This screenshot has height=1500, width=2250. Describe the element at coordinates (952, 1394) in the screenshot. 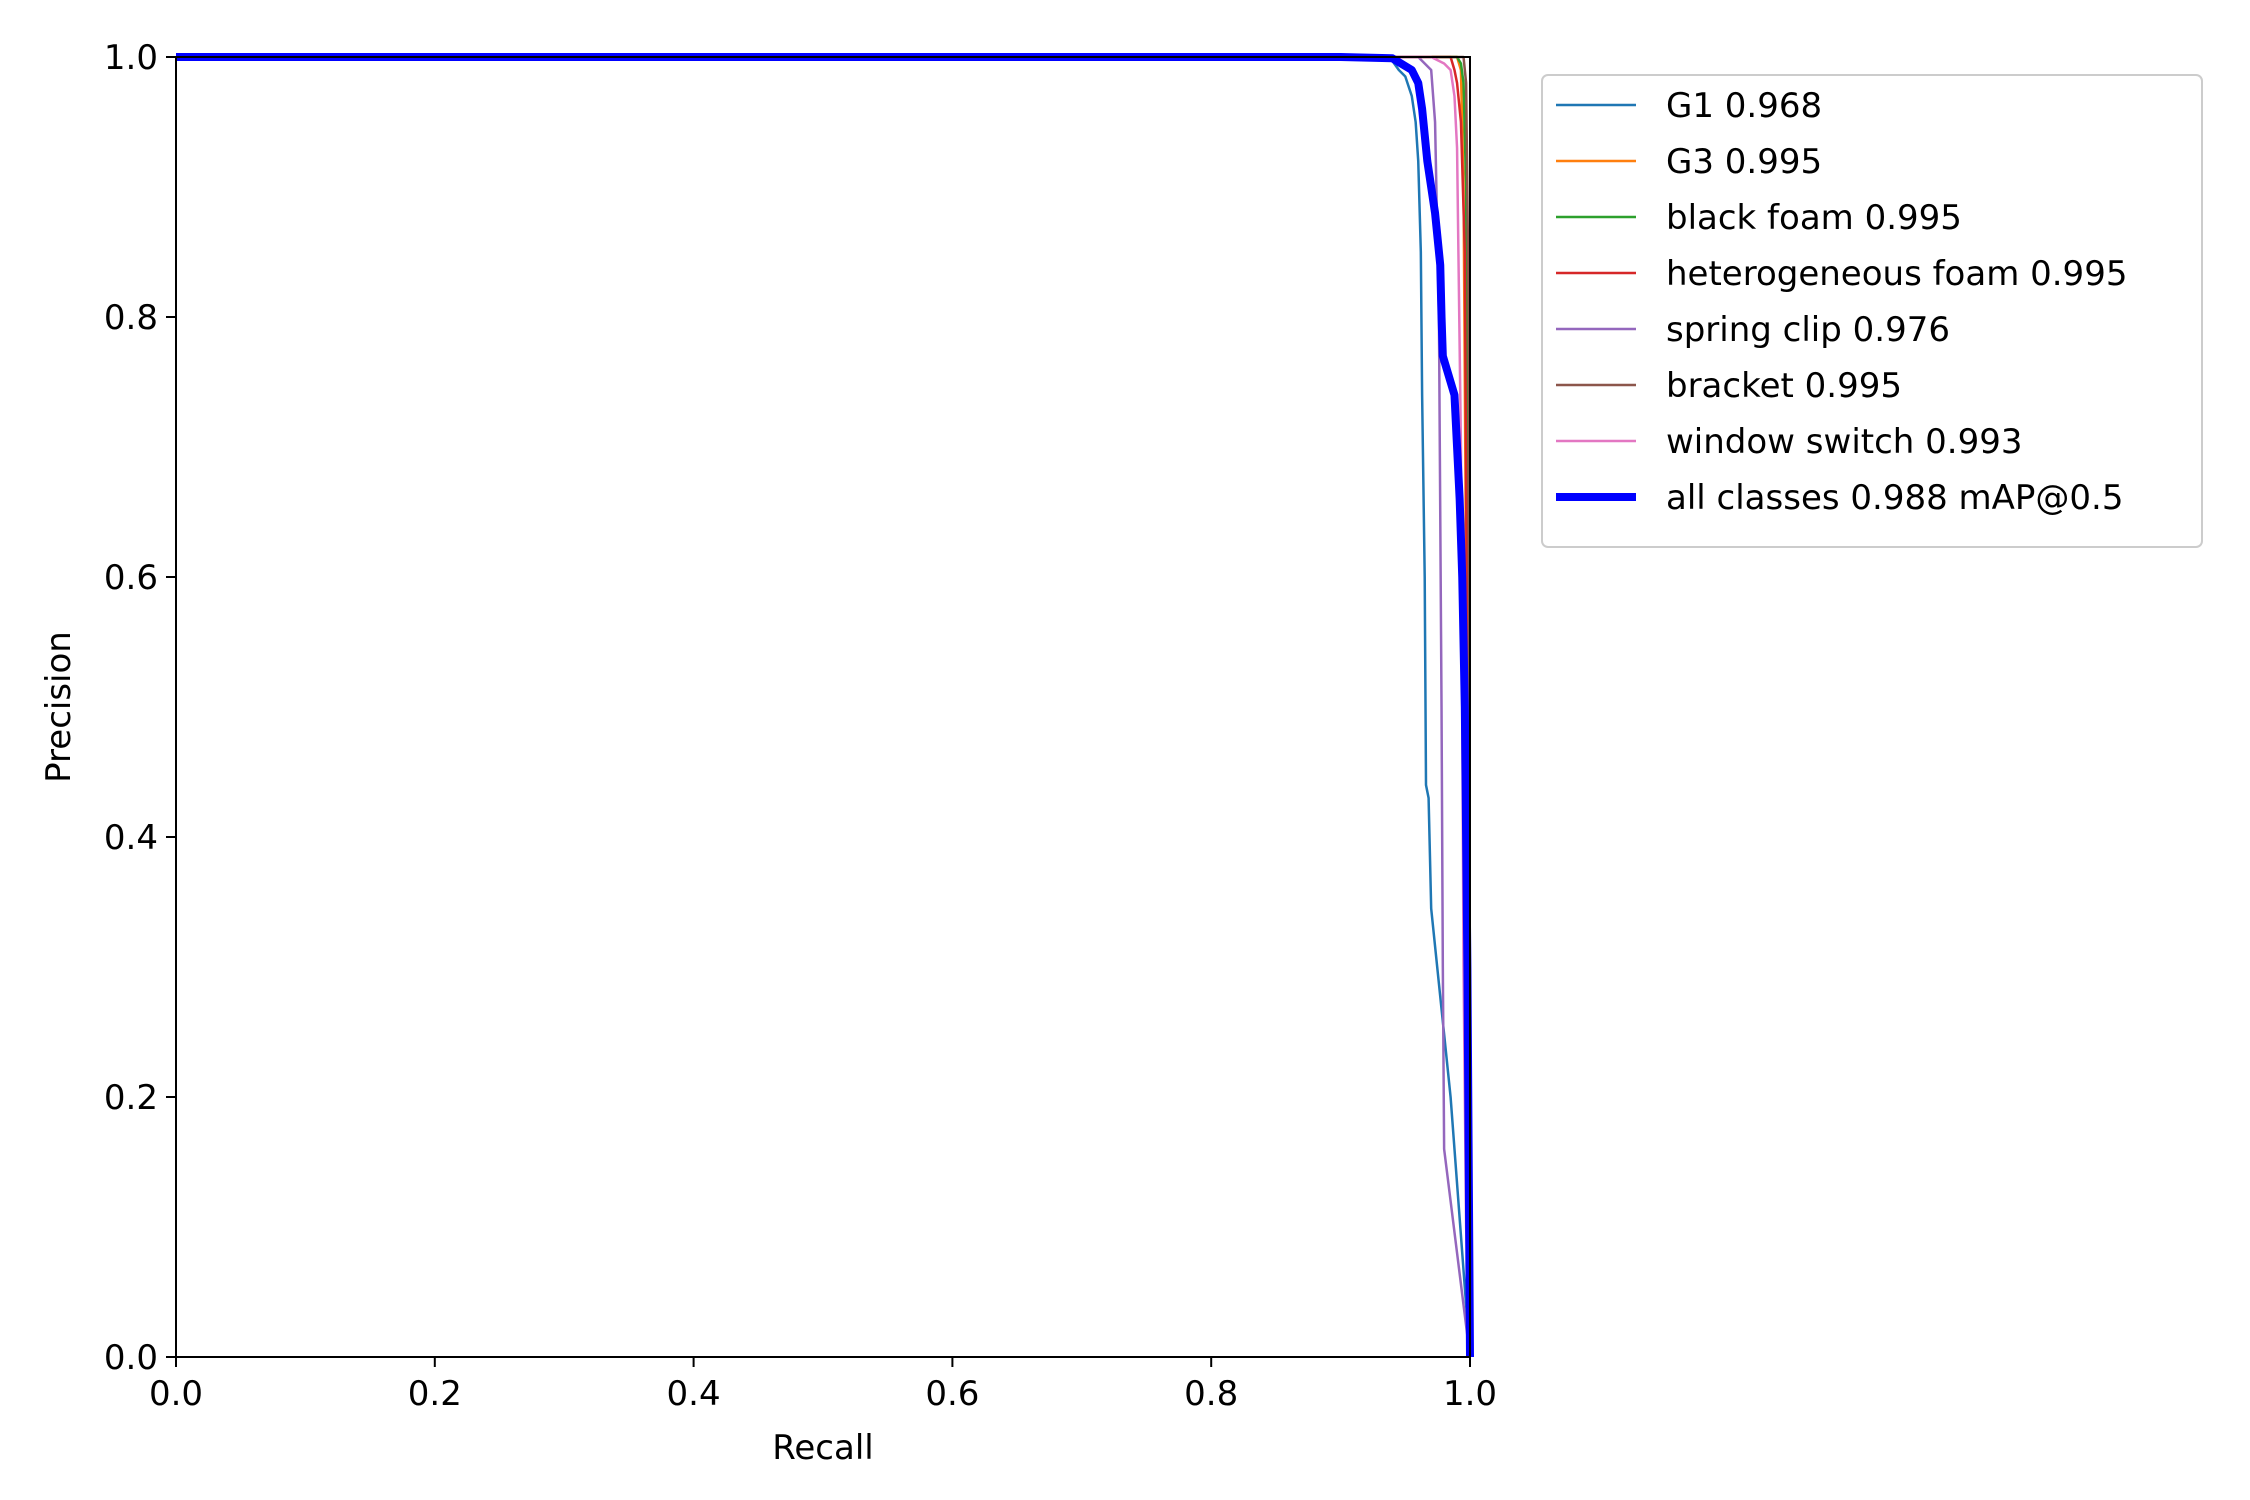

I see `x-tick-label: 0.6` at that location.